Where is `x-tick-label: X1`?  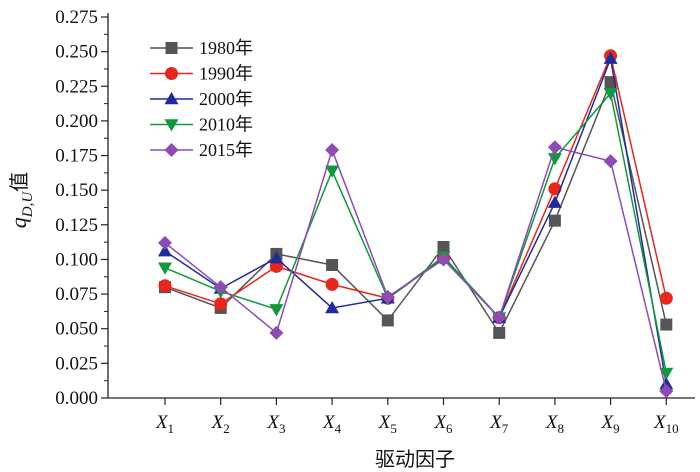 x-tick-label: X1 is located at coordinates (164, 424).